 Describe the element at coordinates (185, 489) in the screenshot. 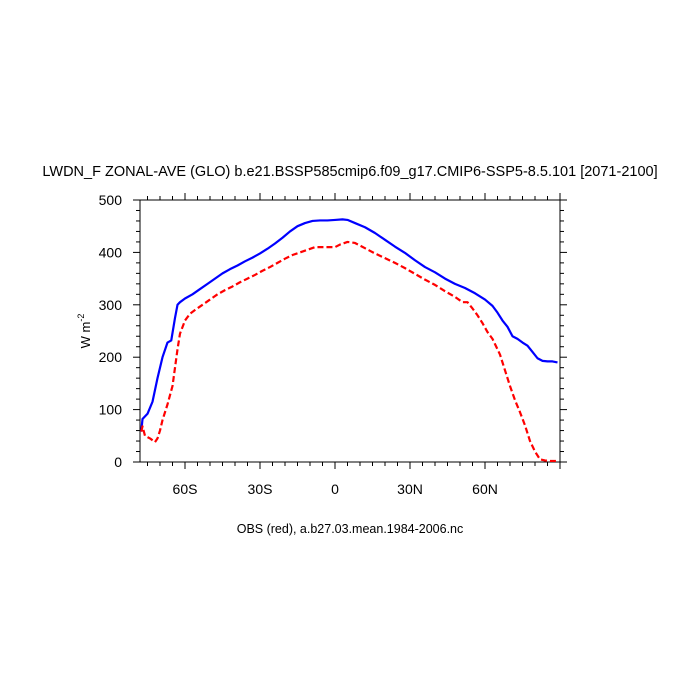

I see `x-tick-label: 60S` at that location.